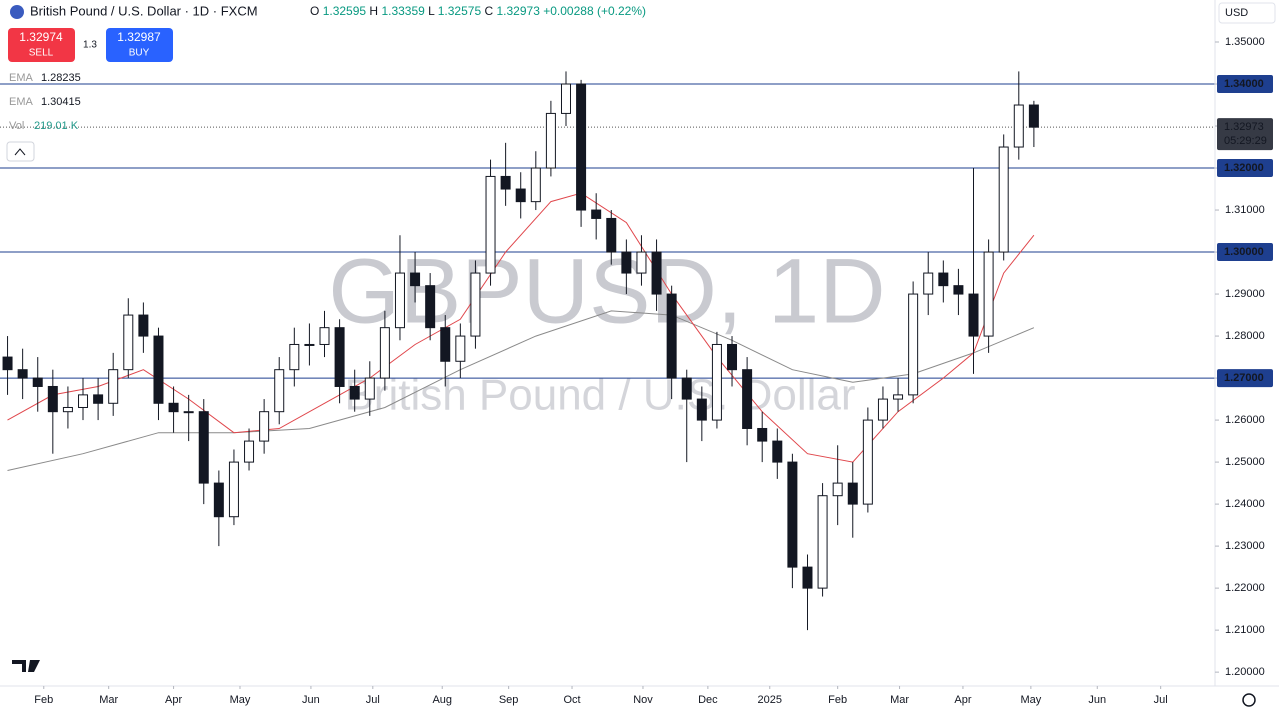 Image resolution: width=1279 pixels, height=718 pixels. I want to click on currency-button, so click(1247, 13).